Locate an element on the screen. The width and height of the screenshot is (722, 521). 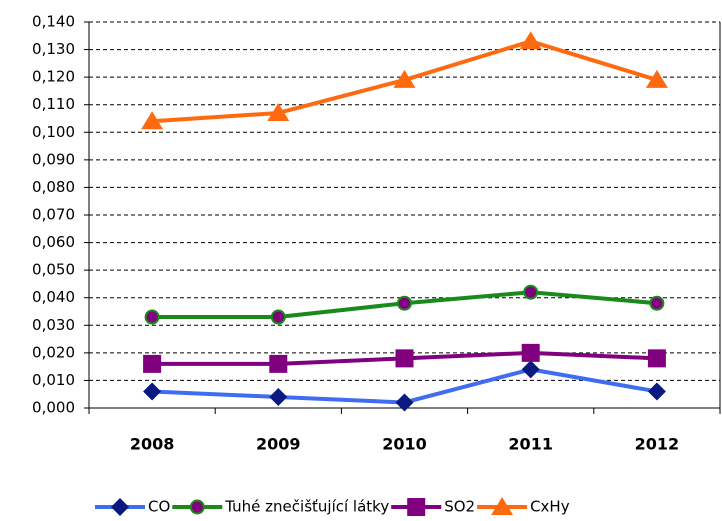
y-tick-label: 0,030 is located at coordinates (53, 325).